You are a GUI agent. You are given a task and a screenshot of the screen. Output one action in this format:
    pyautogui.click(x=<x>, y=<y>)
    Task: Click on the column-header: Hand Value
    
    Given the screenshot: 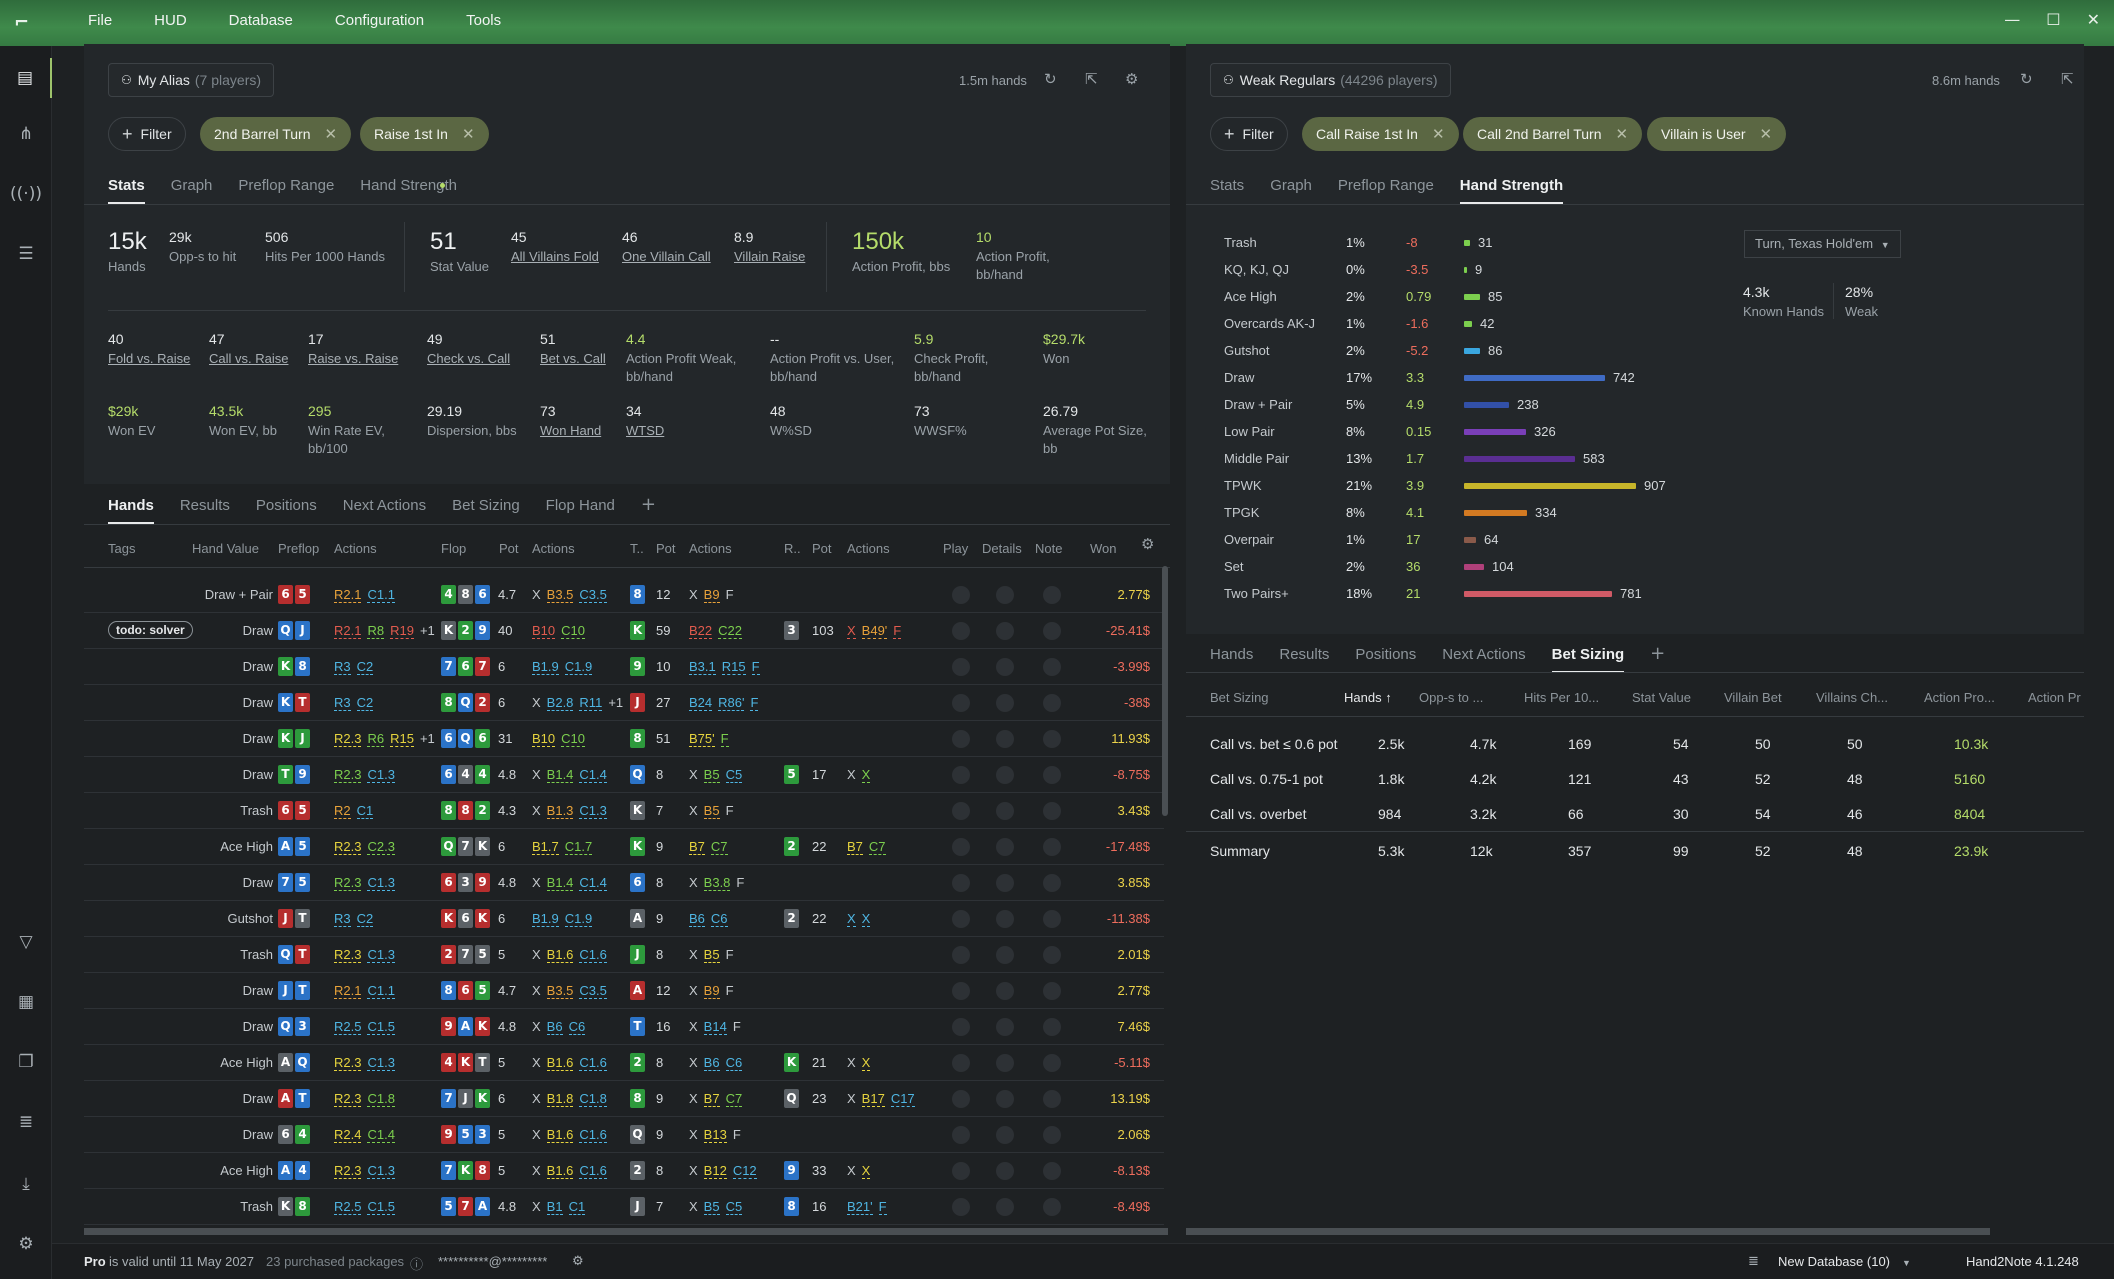 What is the action you would take?
    pyautogui.click(x=225, y=548)
    